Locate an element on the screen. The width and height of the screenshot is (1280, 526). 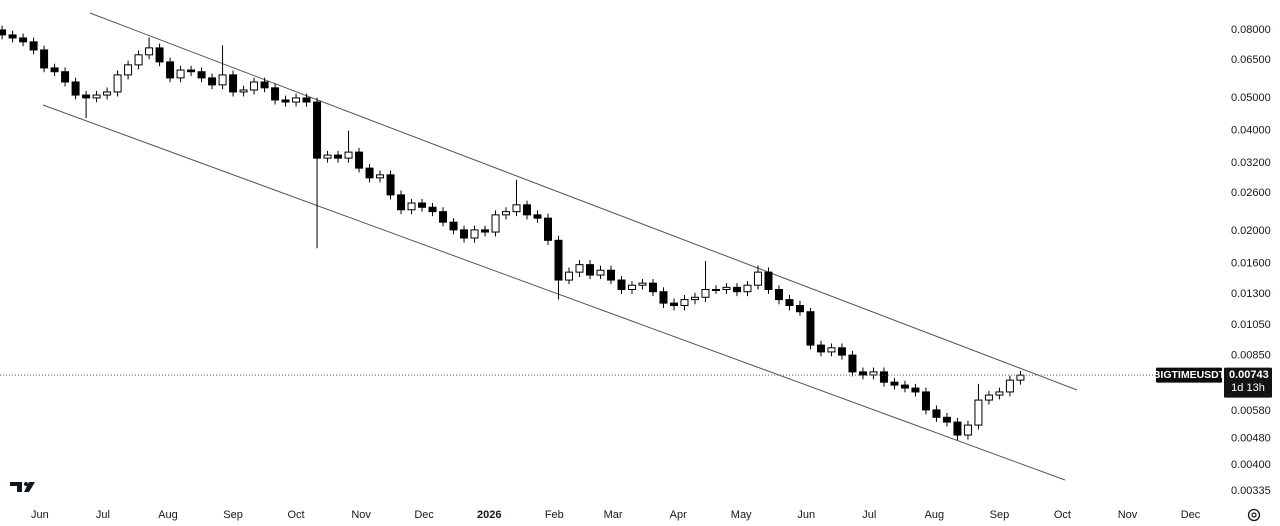
y-tick-label: 0.02000 is located at coordinates (1251, 231).